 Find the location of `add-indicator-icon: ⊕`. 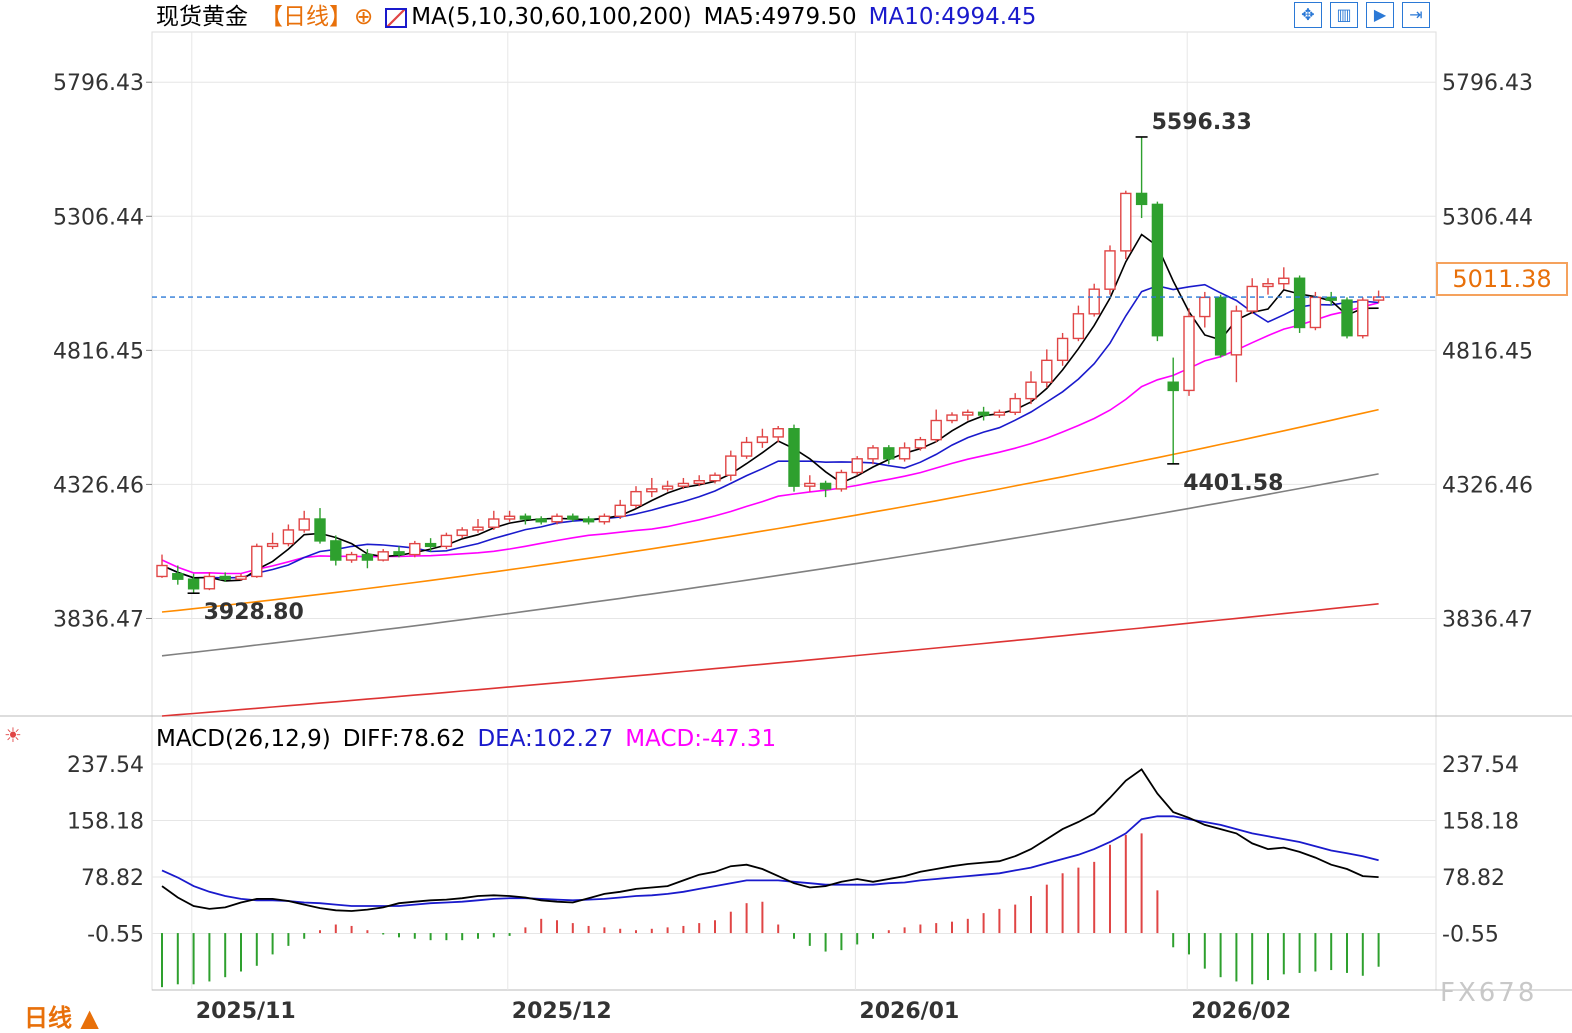

add-indicator-icon: ⊕ is located at coordinates (364, 17).